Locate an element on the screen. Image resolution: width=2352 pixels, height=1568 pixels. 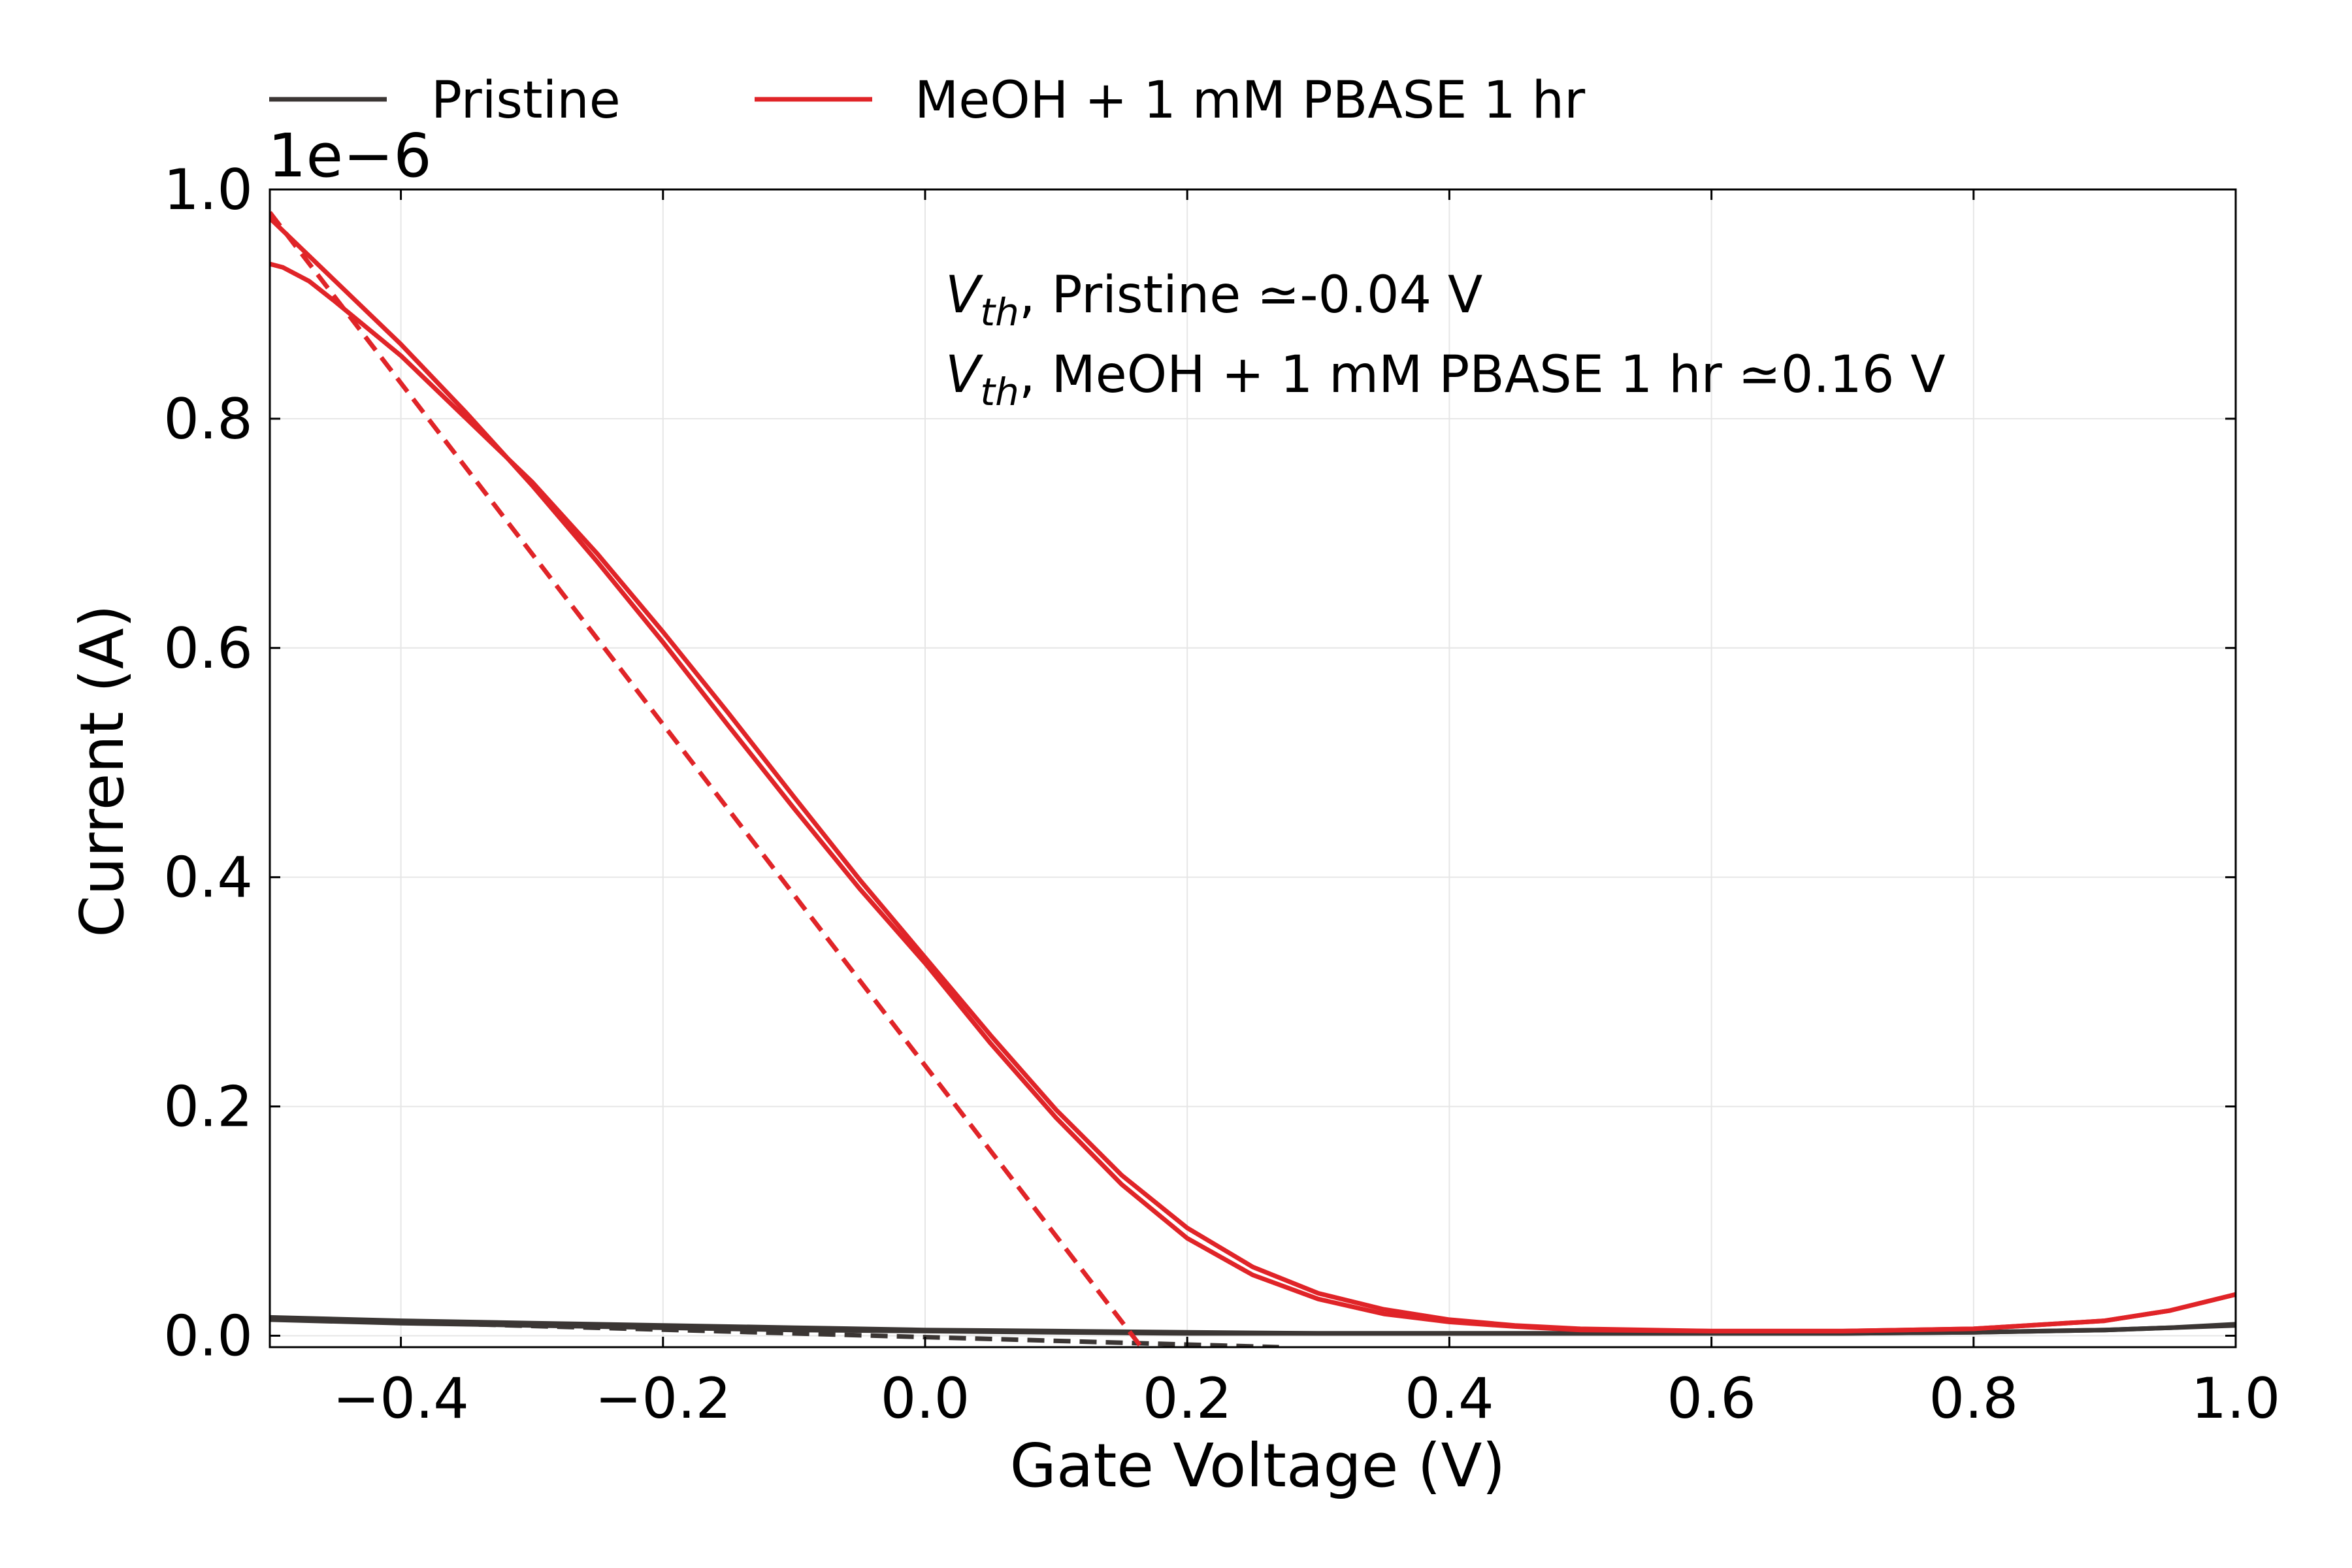
y-offset-text: 1e−6 is located at coordinates (350, 156).